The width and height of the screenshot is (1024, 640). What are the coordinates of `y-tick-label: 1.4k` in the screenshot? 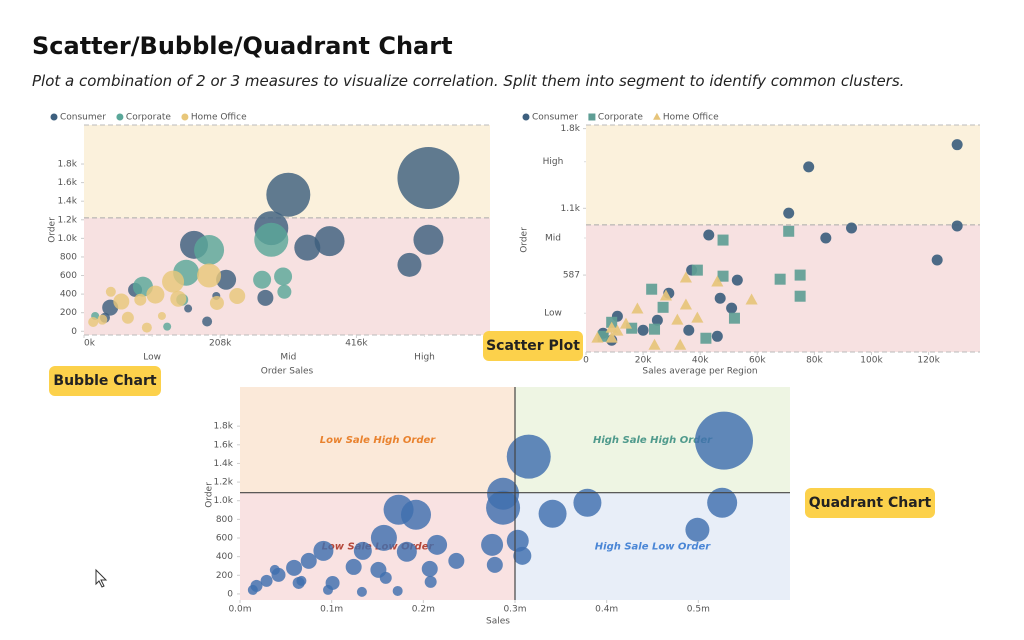 It's located at (67, 202).